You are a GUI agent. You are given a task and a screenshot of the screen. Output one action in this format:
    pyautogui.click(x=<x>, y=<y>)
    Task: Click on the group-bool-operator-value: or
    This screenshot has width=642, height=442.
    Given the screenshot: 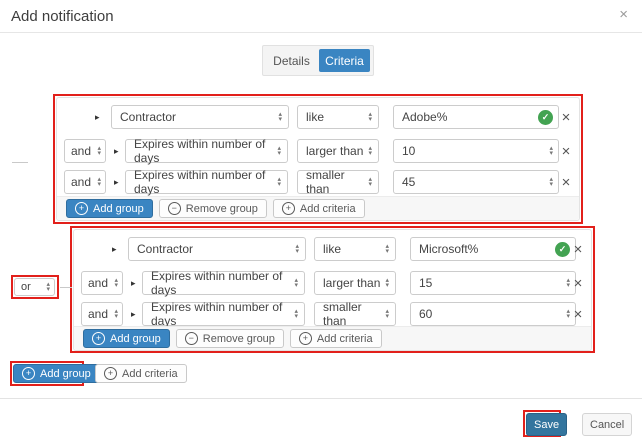 What is the action you would take?
    pyautogui.click(x=26, y=287)
    